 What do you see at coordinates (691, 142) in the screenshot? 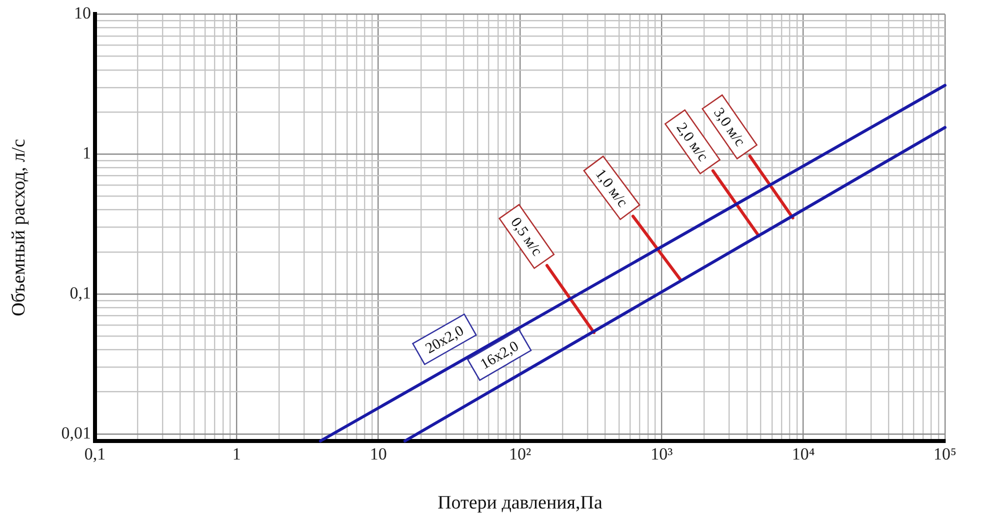
I see `text: 2,0 м/с` at bounding box center [691, 142].